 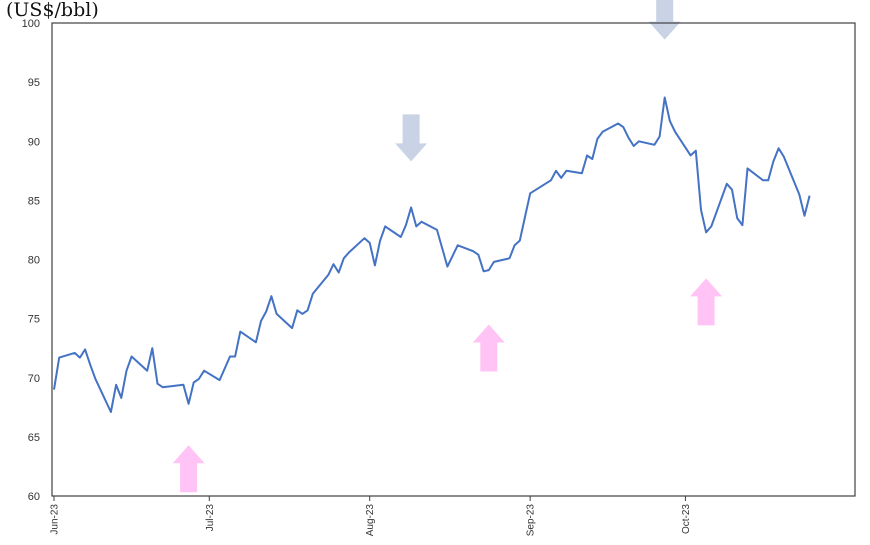 I want to click on x-tick-label: Jun-23, so click(x=55, y=519).